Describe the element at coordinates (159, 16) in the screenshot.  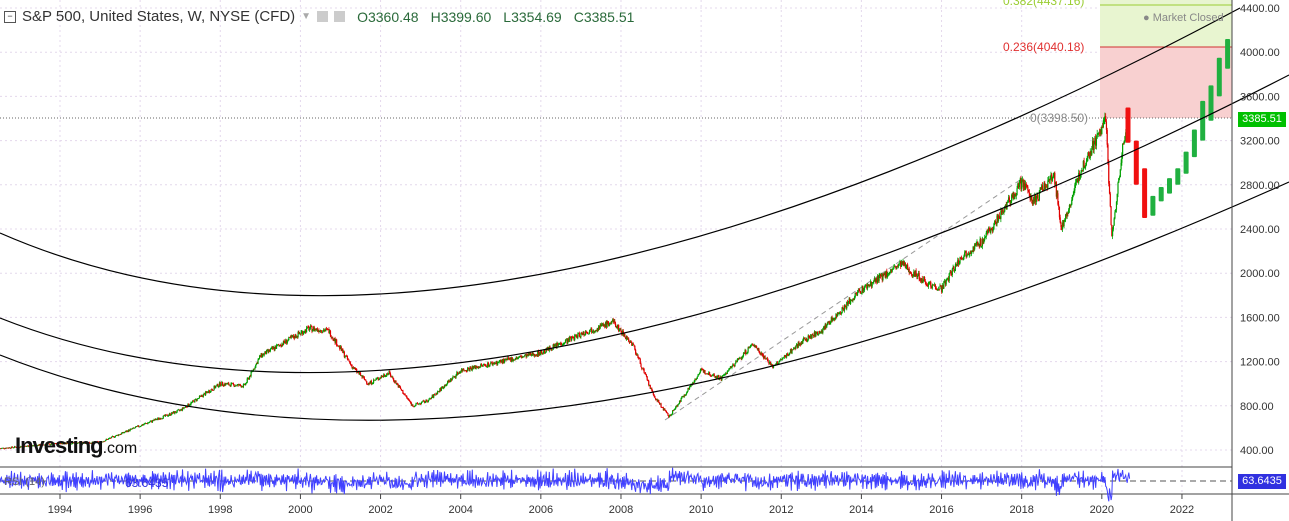
I see `instrument-title: S&P 500, United States, W, NYSE (CFD)` at that location.